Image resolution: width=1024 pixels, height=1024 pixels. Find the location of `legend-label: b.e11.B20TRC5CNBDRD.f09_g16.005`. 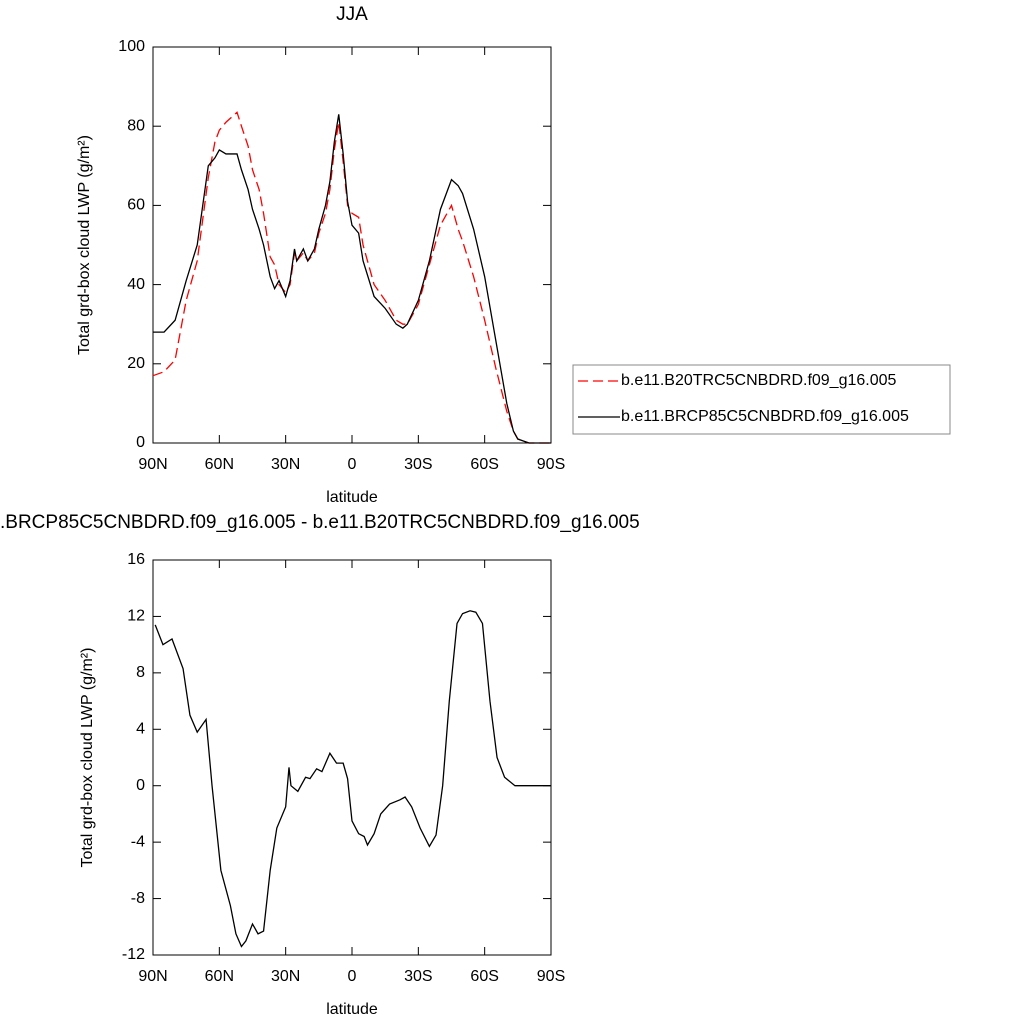

legend-label: b.e11.B20TRC5CNBDRD.f09_g16.005 is located at coordinates (759, 380).